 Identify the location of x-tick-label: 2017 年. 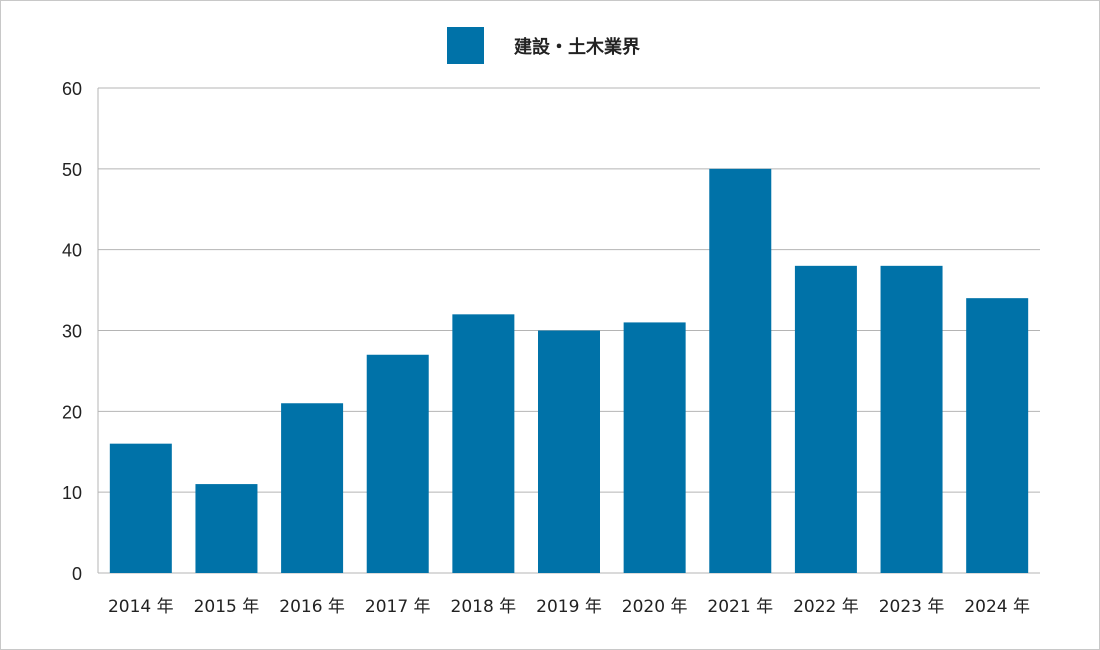
(398, 607).